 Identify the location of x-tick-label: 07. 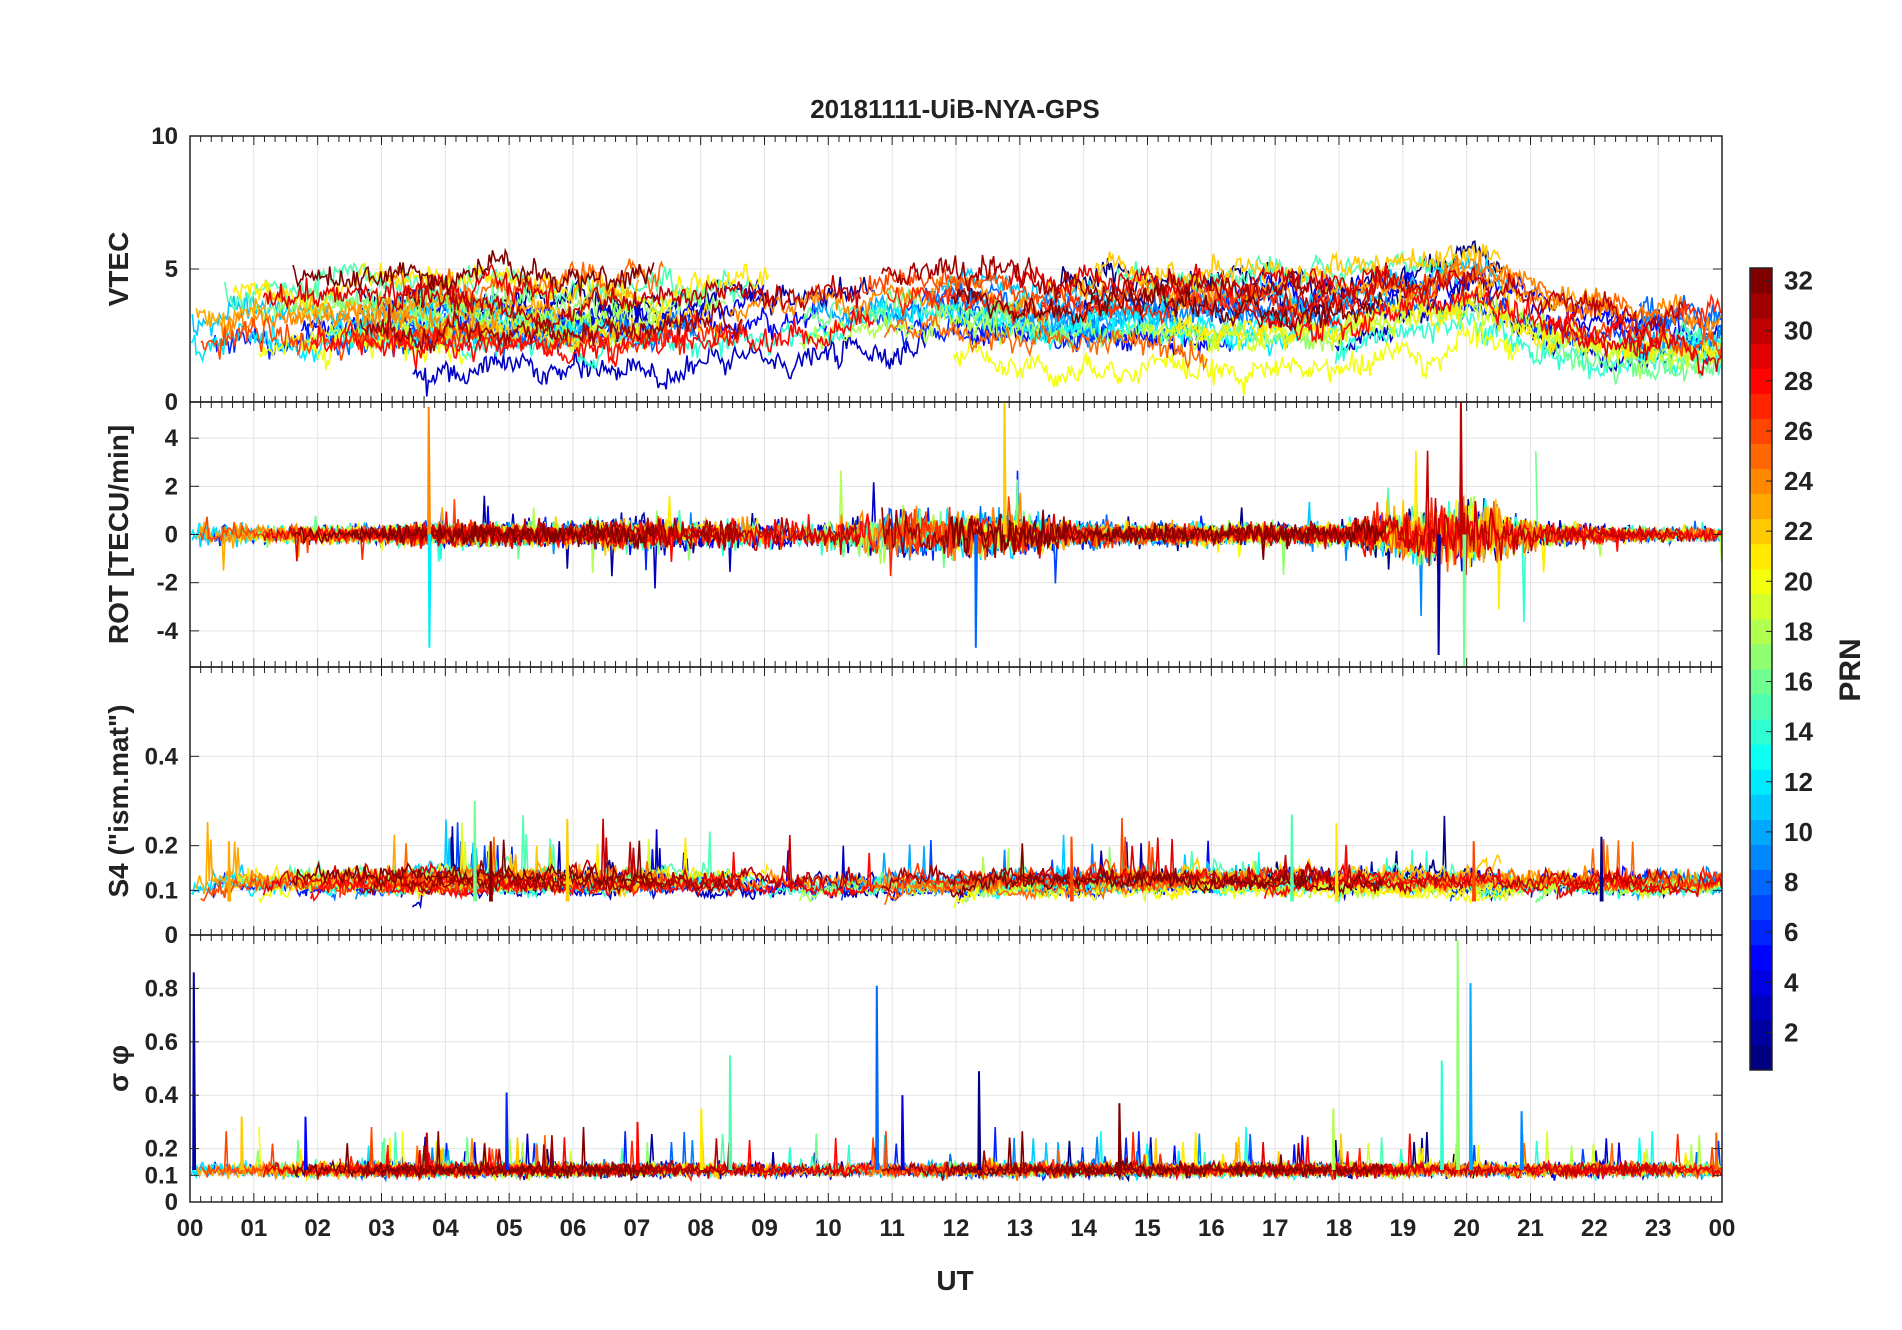
(636, 1228).